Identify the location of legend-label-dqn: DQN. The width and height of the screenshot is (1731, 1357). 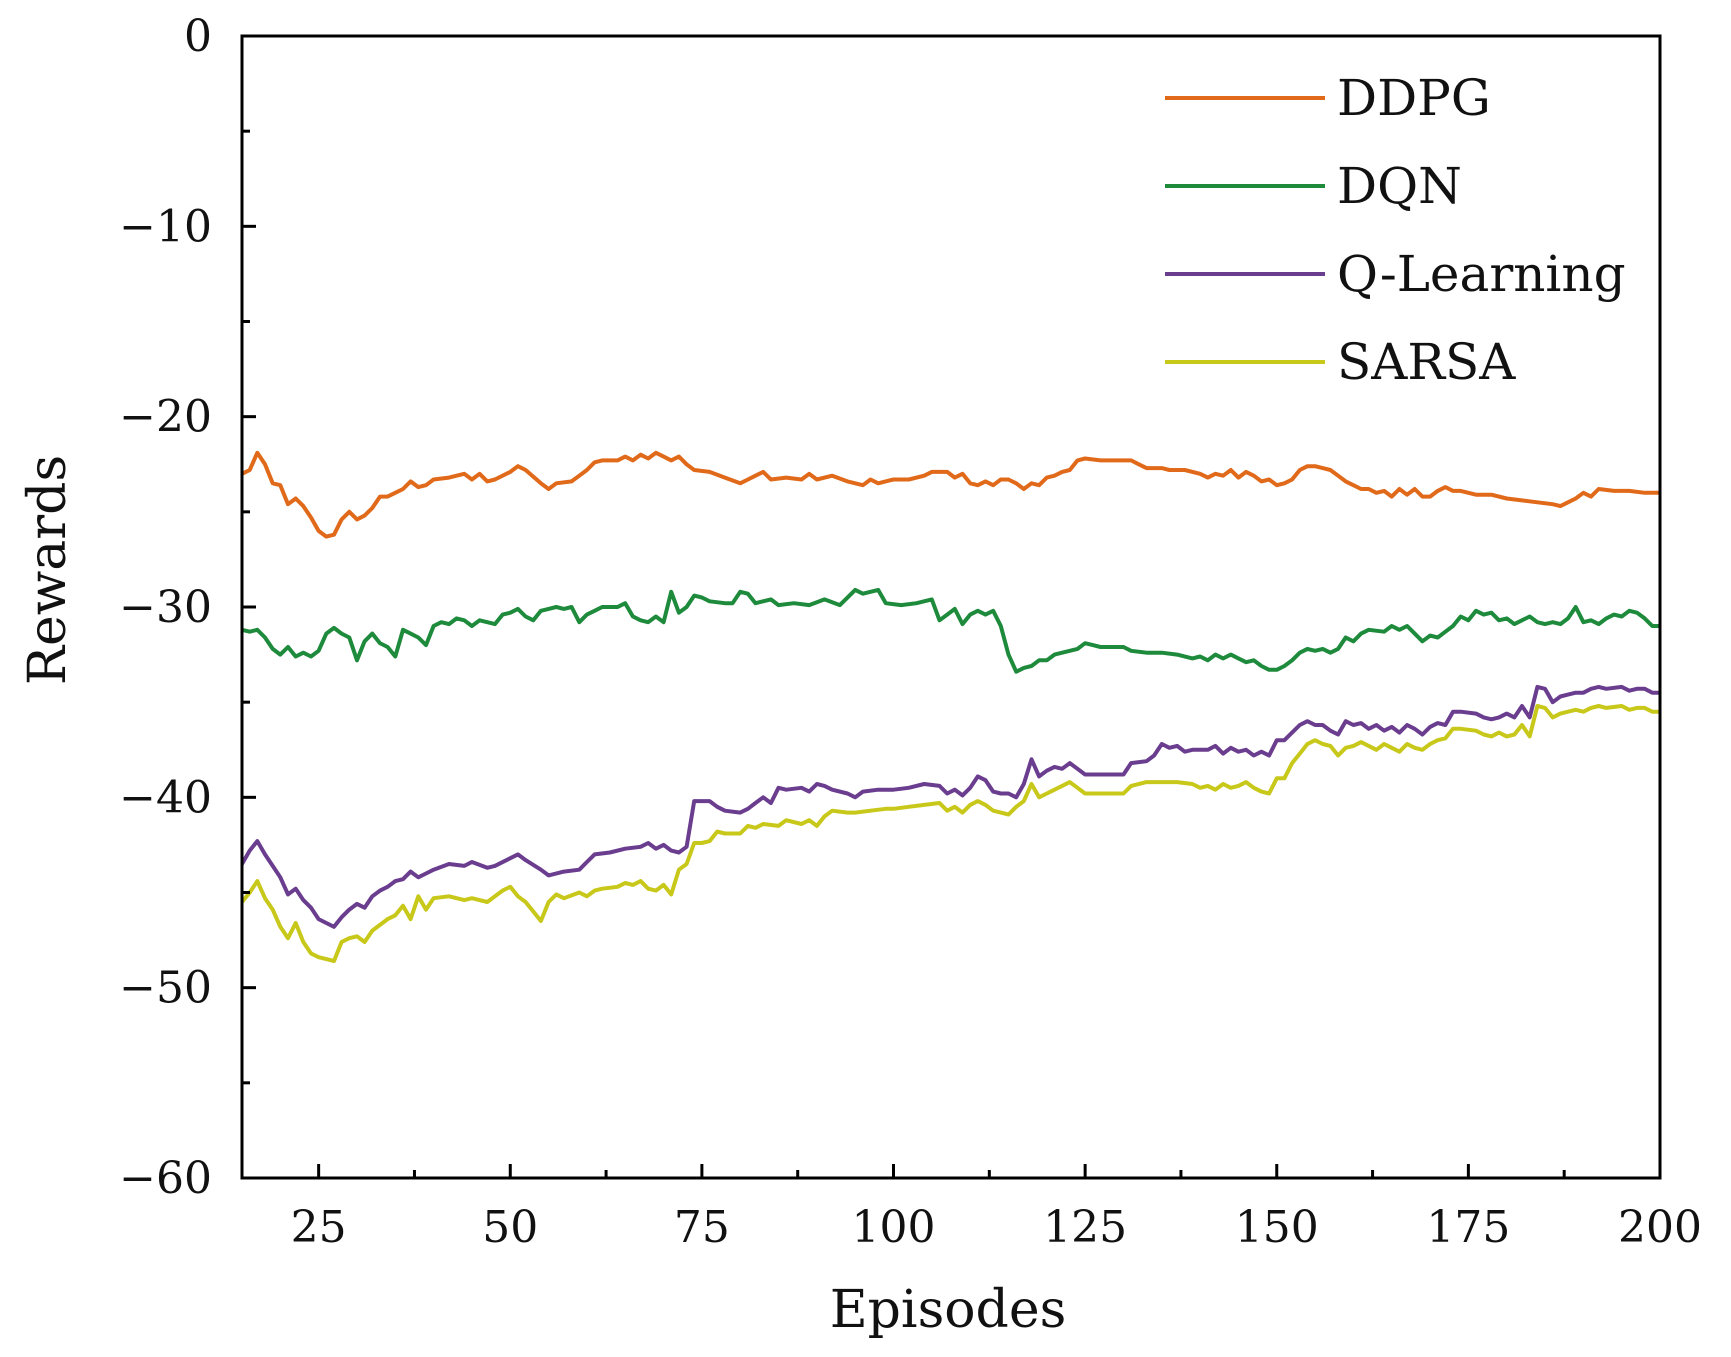
(1399, 186).